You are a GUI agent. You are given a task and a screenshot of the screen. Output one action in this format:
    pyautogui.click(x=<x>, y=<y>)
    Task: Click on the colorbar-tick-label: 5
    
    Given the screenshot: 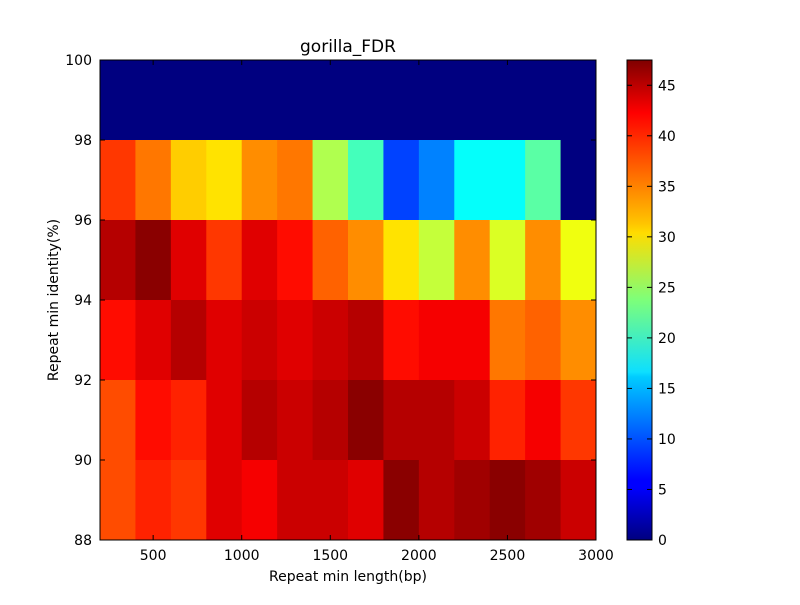 What is the action you would take?
    pyautogui.click(x=662, y=490)
    